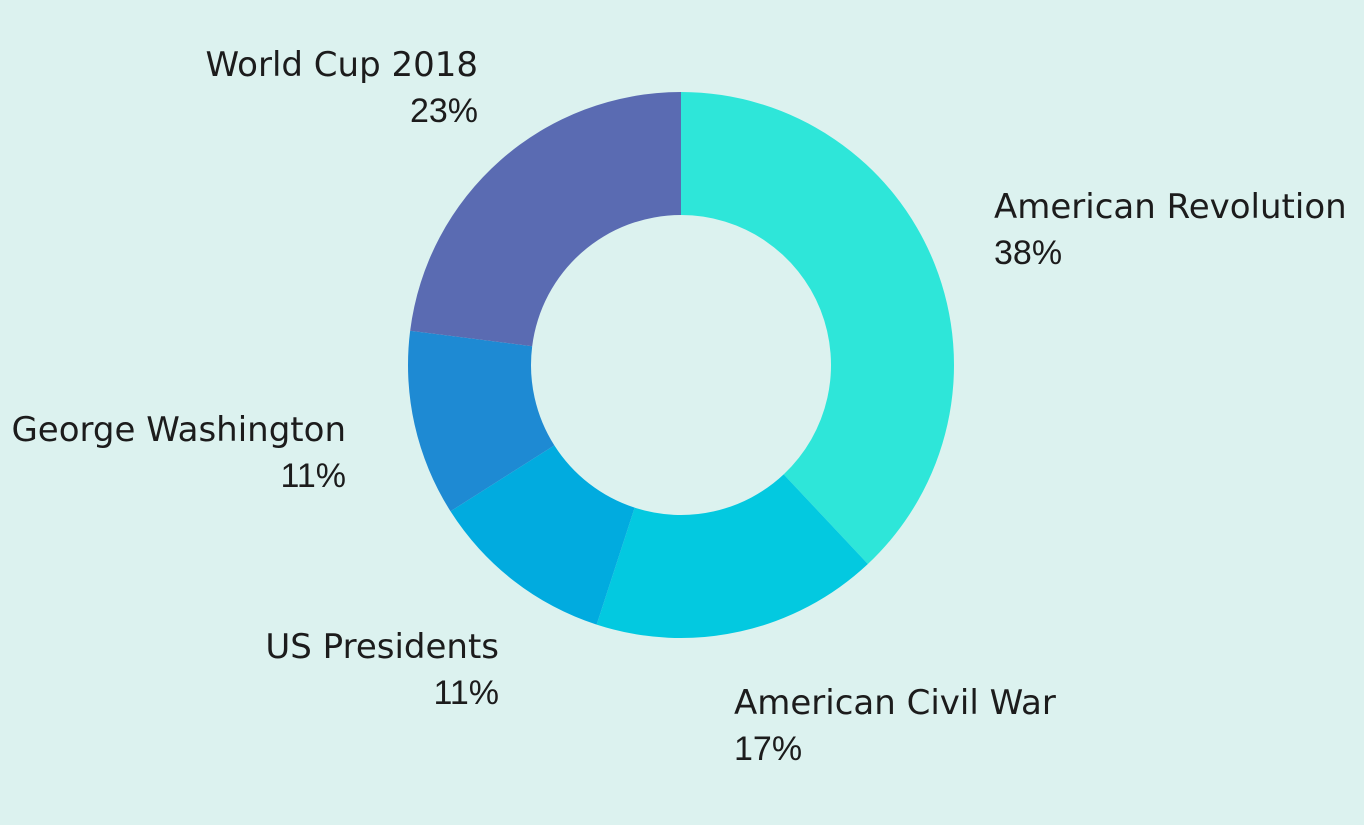 The width and height of the screenshot is (1364, 825). What do you see at coordinates (545, 219) in the screenshot?
I see `donut-slice-world-cup-2018` at bounding box center [545, 219].